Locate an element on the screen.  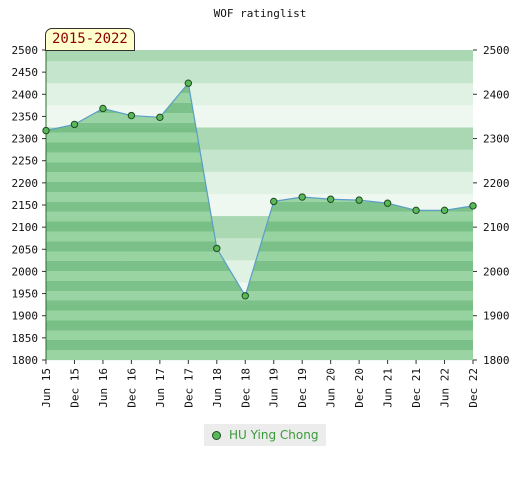
x-tick-label: Dec 22 is located at coordinates (473, 388).